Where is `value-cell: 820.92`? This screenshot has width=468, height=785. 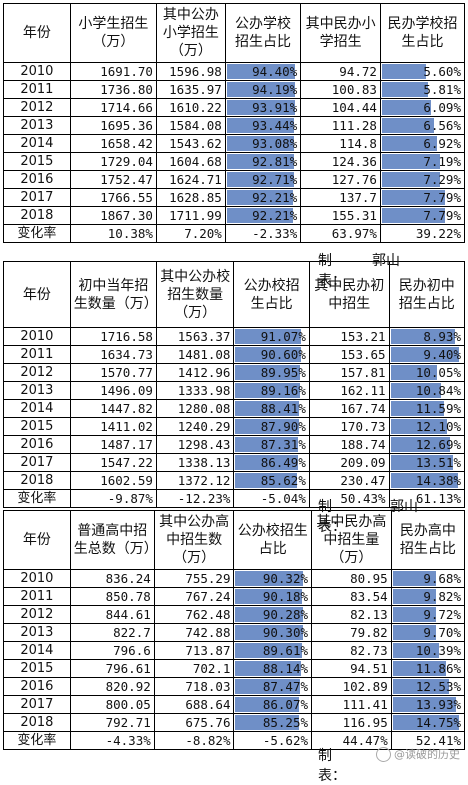
value-cell: 820.92 is located at coordinates (112, 686).